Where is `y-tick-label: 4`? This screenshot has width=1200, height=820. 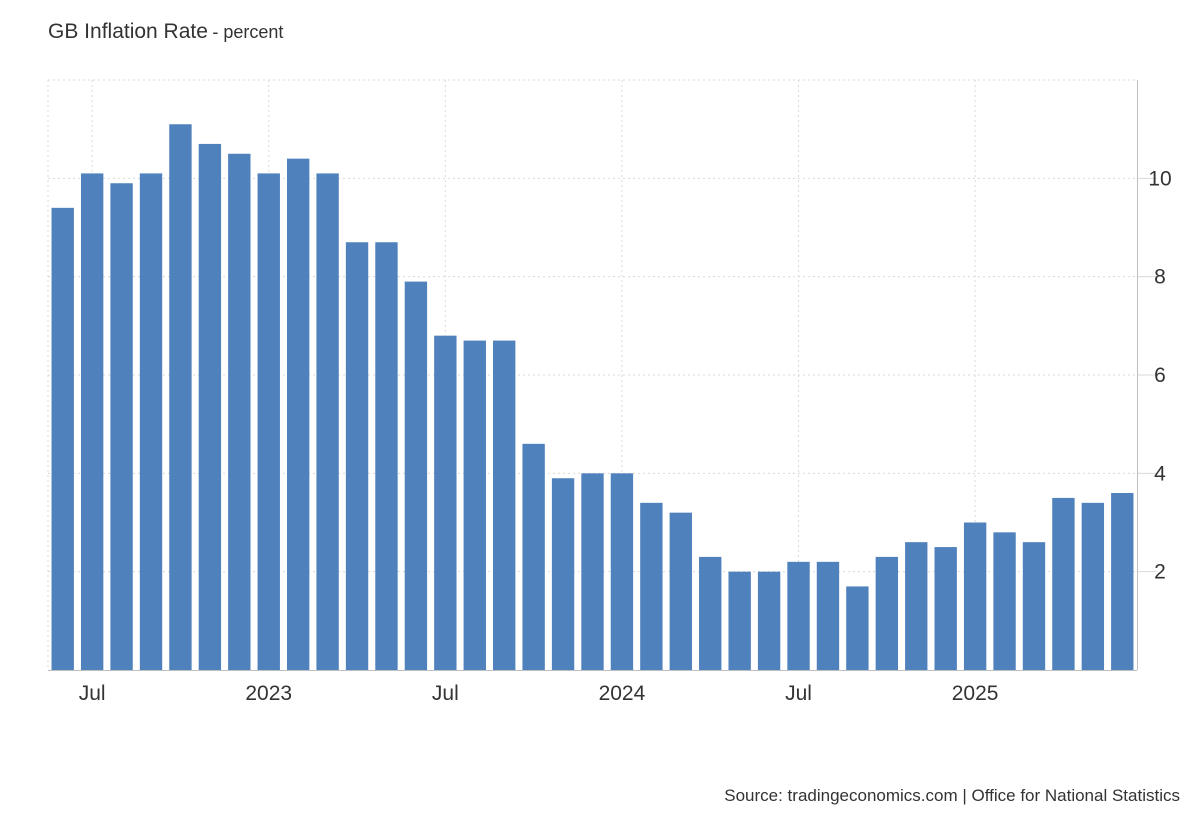 y-tick-label: 4 is located at coordinates (1160, 473).